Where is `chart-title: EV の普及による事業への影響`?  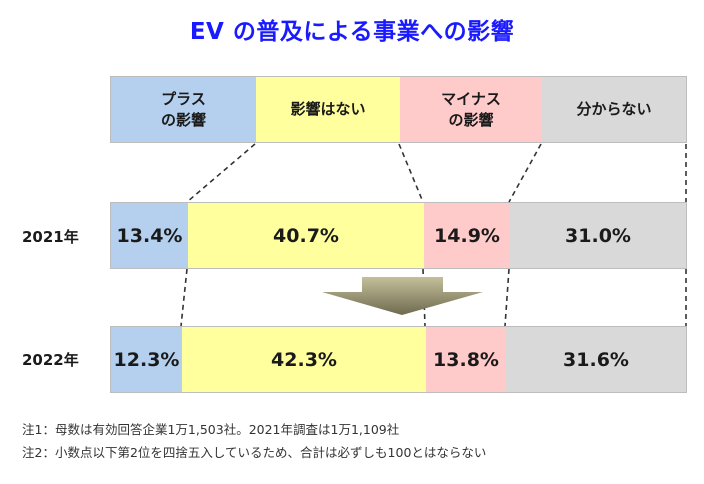
chart-title: EV の普及による事業への影響 is located at coordinates (352, 32).